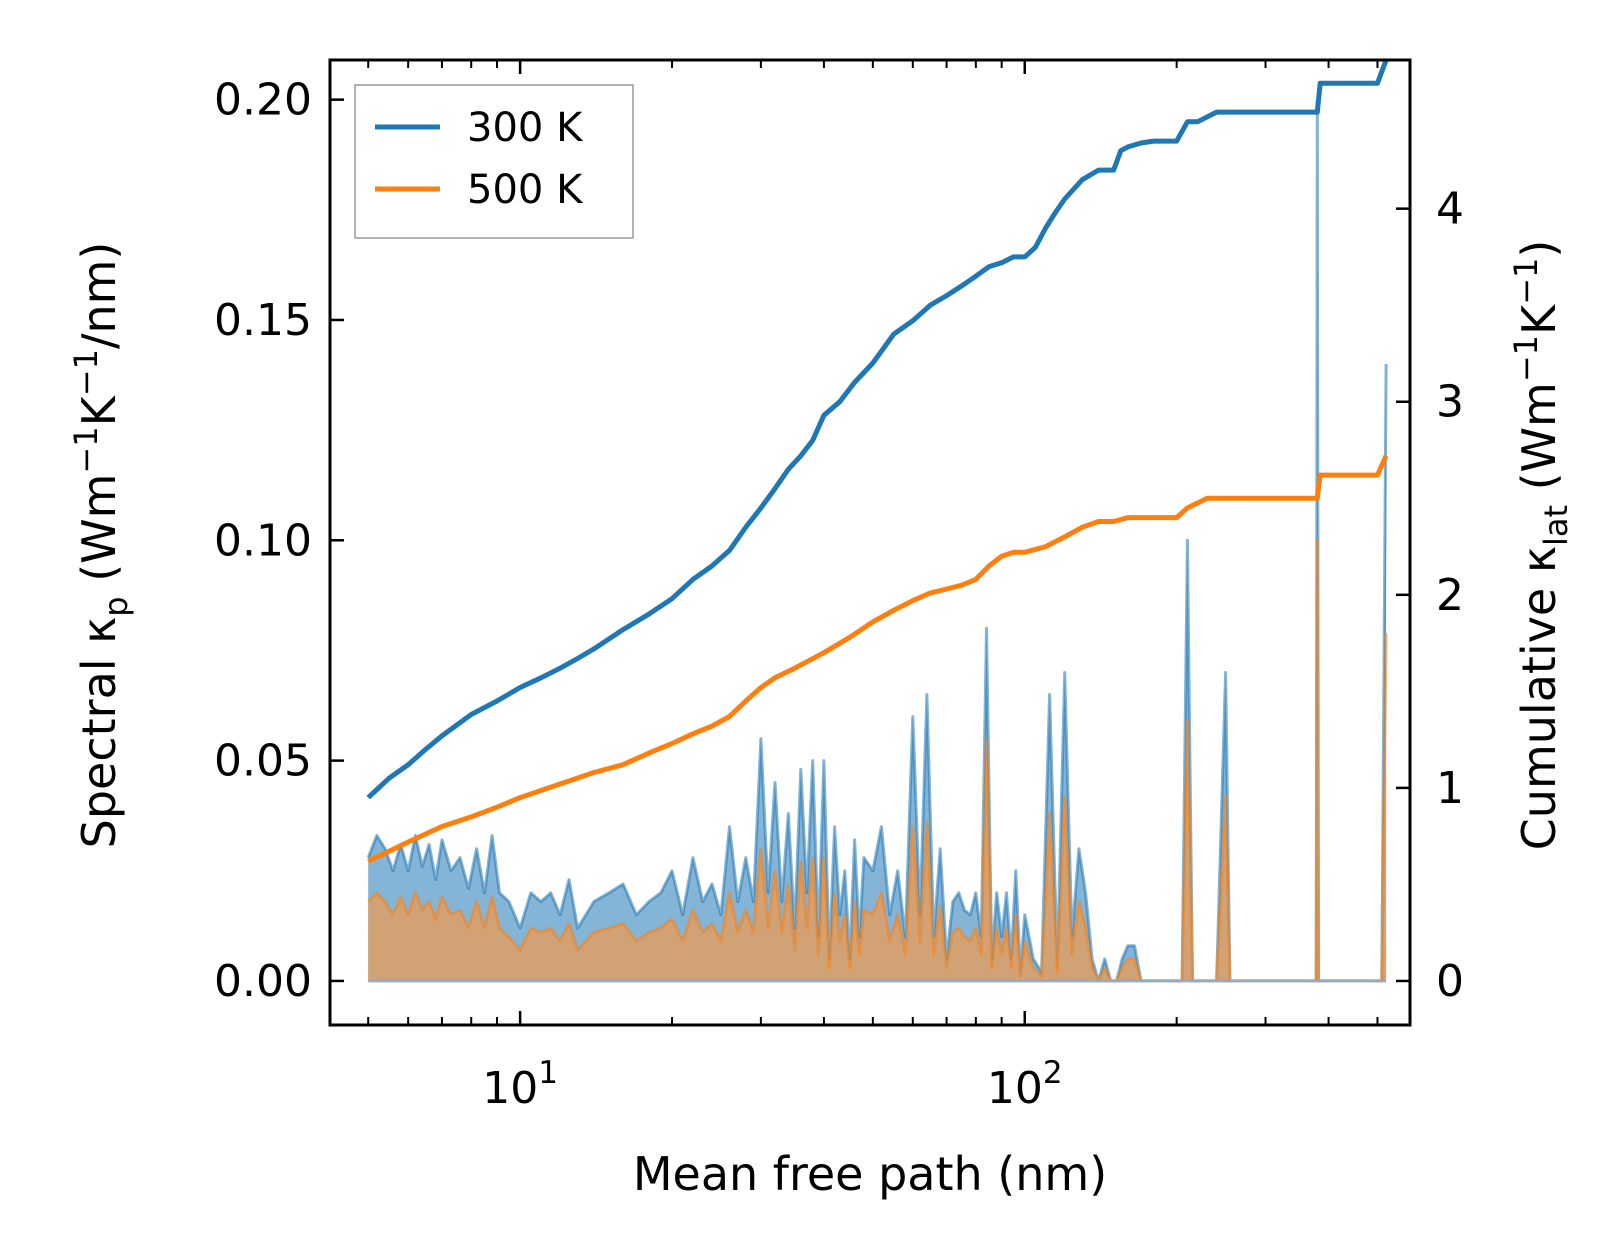  What do you see at coordinates (263, 100) in the screenshot?
I see `y-left-tick-label: 0.20` at bounding box center [263, 100].